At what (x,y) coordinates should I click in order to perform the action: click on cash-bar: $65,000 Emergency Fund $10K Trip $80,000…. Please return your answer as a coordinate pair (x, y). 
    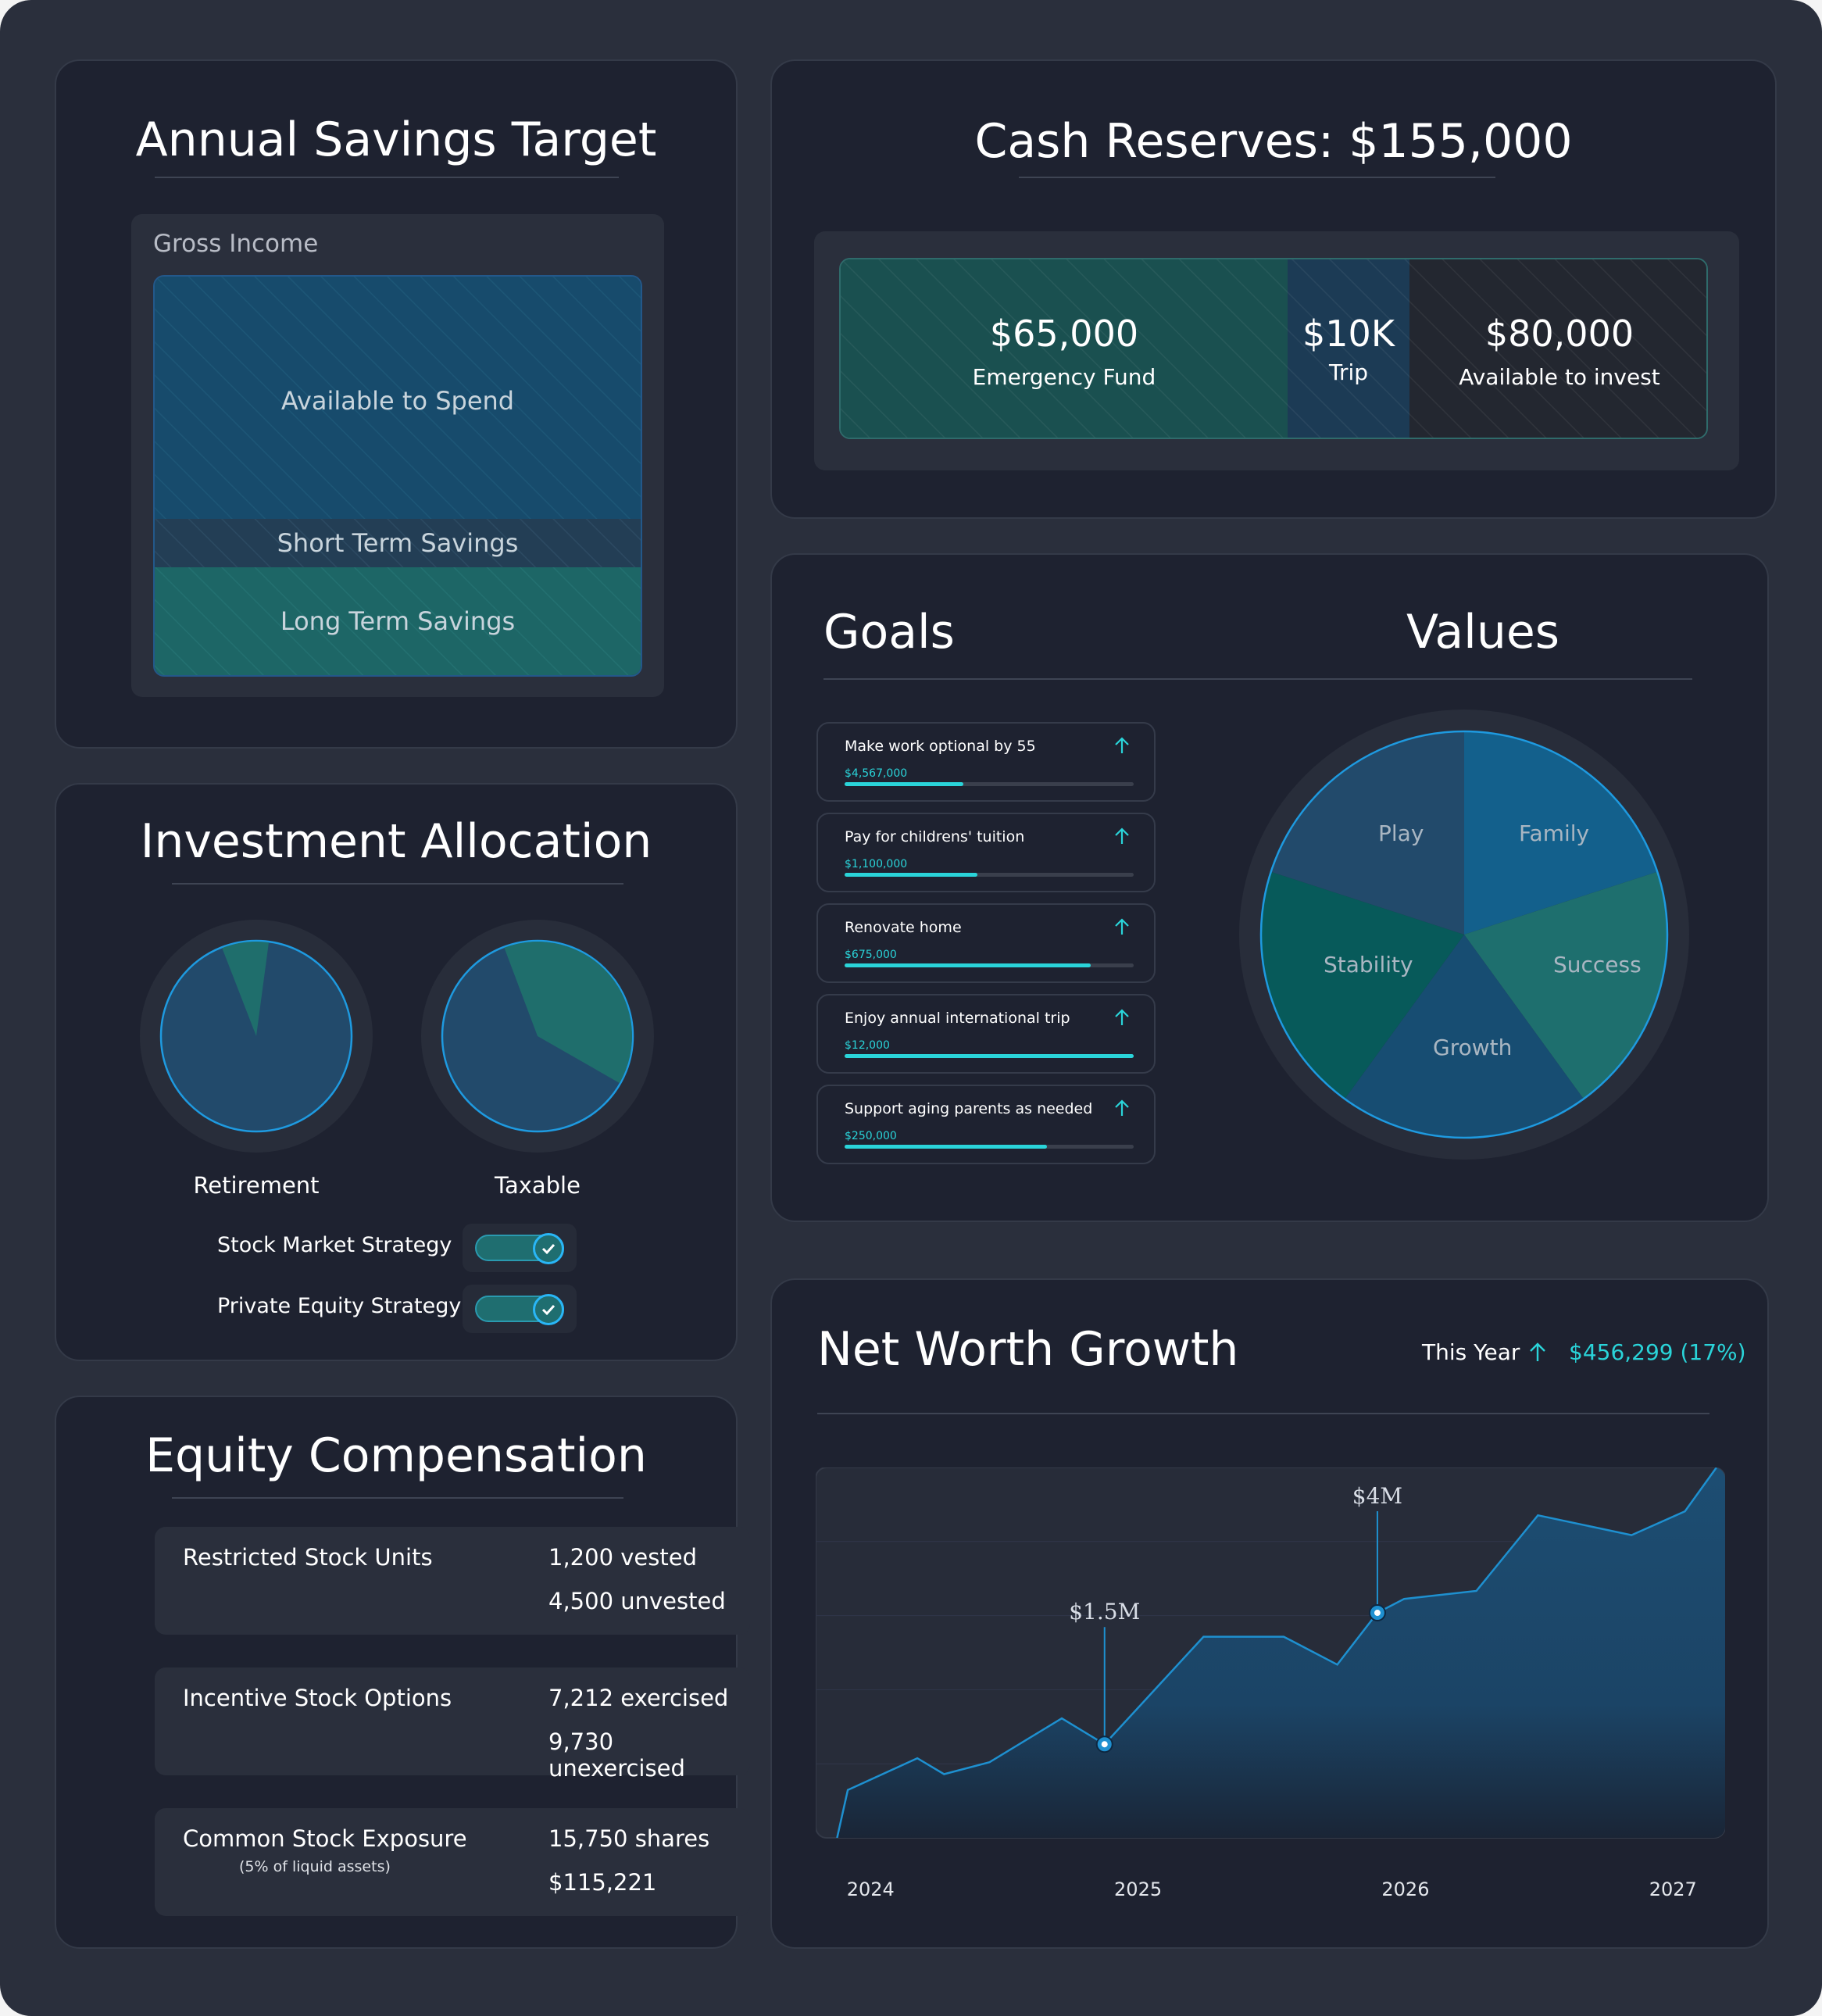
    Looking at the image, I should click on (1273, 348).